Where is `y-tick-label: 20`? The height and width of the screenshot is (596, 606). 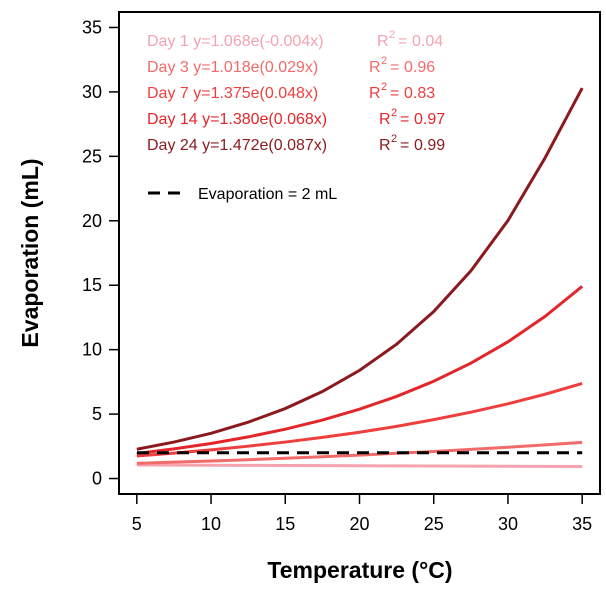
y-tick-label: 20 is located at coordinates (92, 221).